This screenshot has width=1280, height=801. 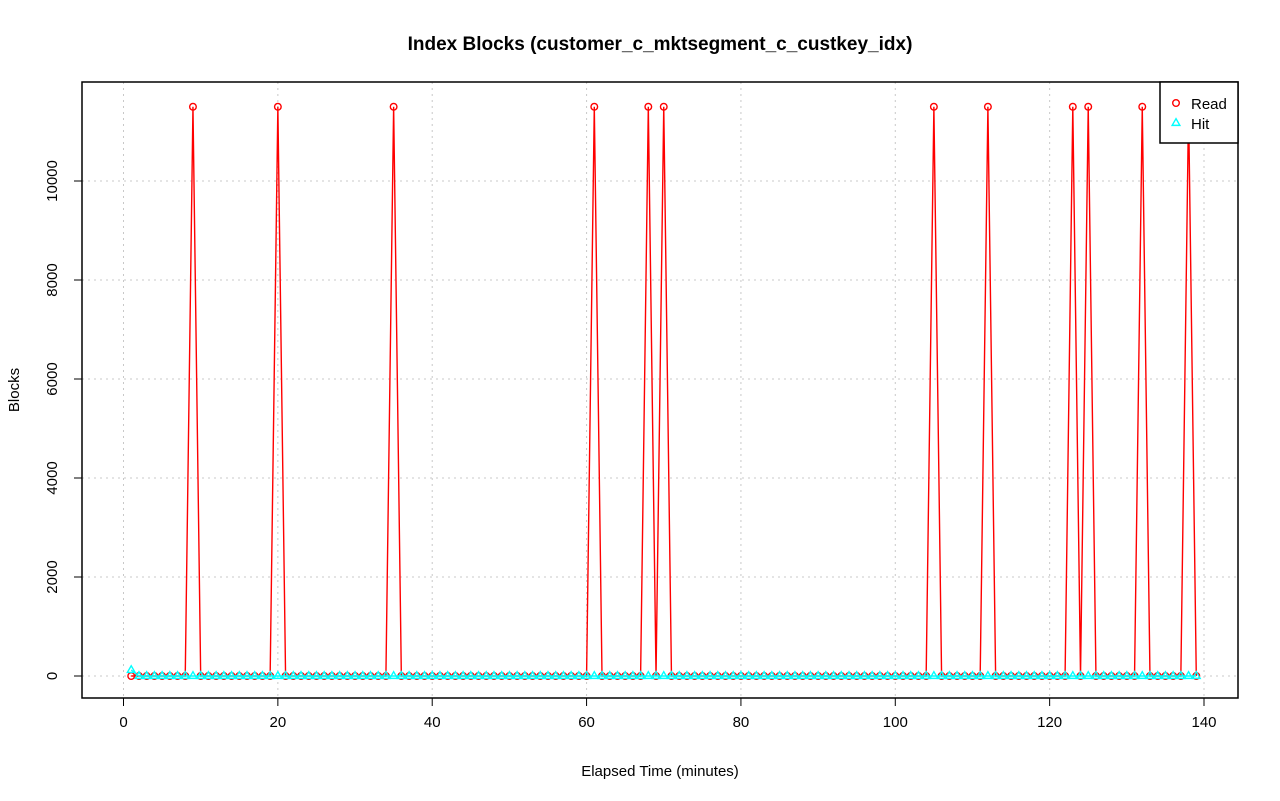 I want to click on legend-label-read: Read, so click(x=1209, y=104).